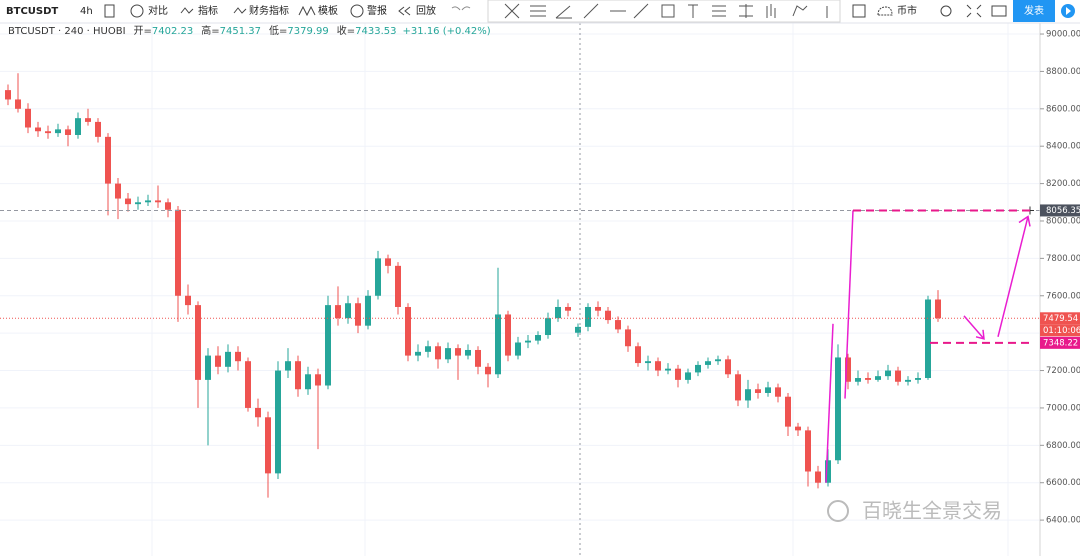 The width and height of the screenshot is (1080, 556). I want to click on level-box, so click(1060, 342).